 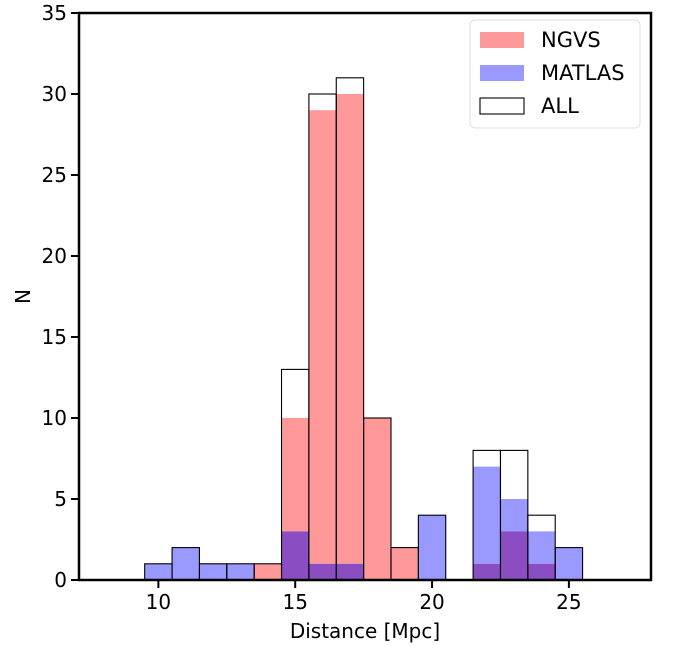 I want to click on y-tick-label: 20, so click(x=54, y=256).